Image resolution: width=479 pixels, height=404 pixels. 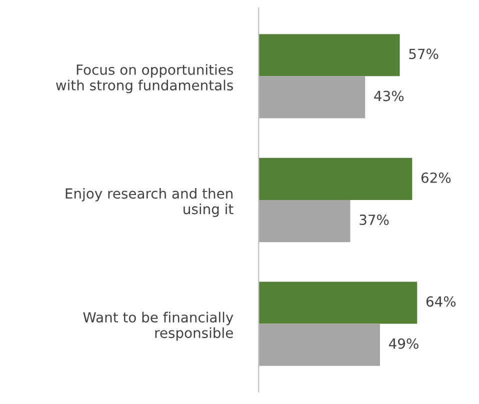 What do you see at coordinates (389, 96) in the screenshot?
I see `data-label: 43%` at bounding box center [389, 96].